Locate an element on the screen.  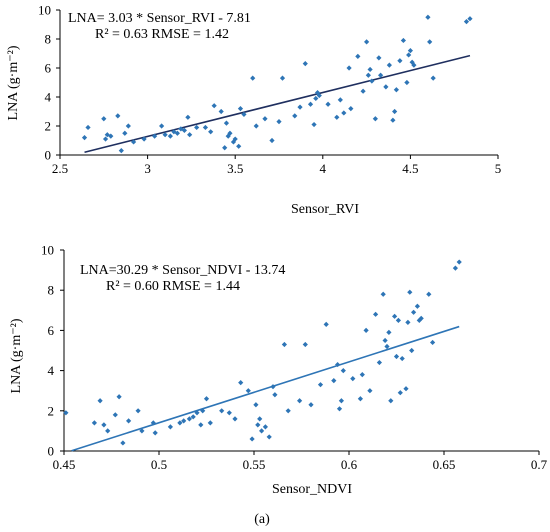
regression-equation: LNA= 3.03 * Sensor_RVI - 7.81 is located at coordinates (159, 18).